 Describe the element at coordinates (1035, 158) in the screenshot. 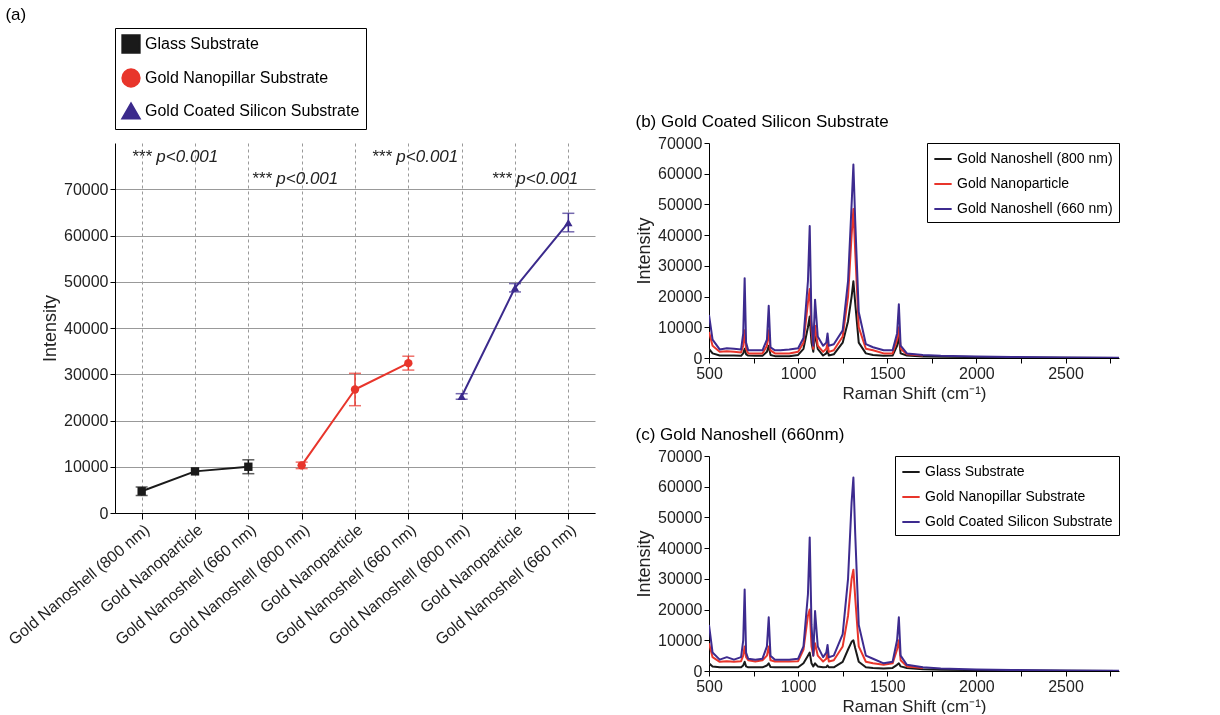

I see `legend-label: Gold Nanoshell (800 nm)` at that location.